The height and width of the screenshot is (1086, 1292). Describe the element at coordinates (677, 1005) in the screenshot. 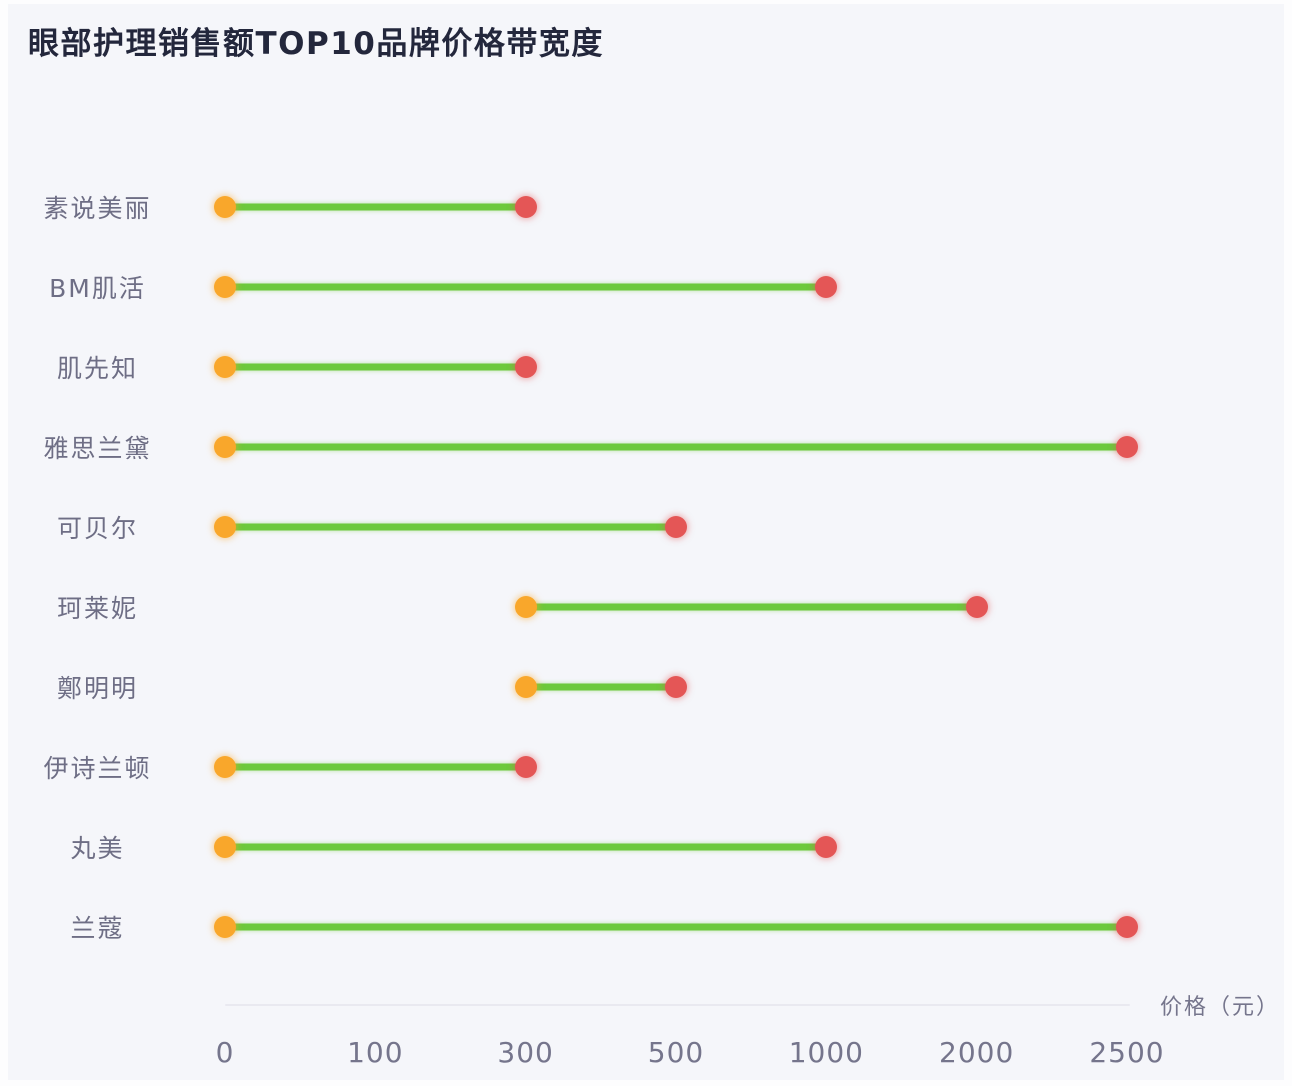

I see `x-axis-line` at that location.